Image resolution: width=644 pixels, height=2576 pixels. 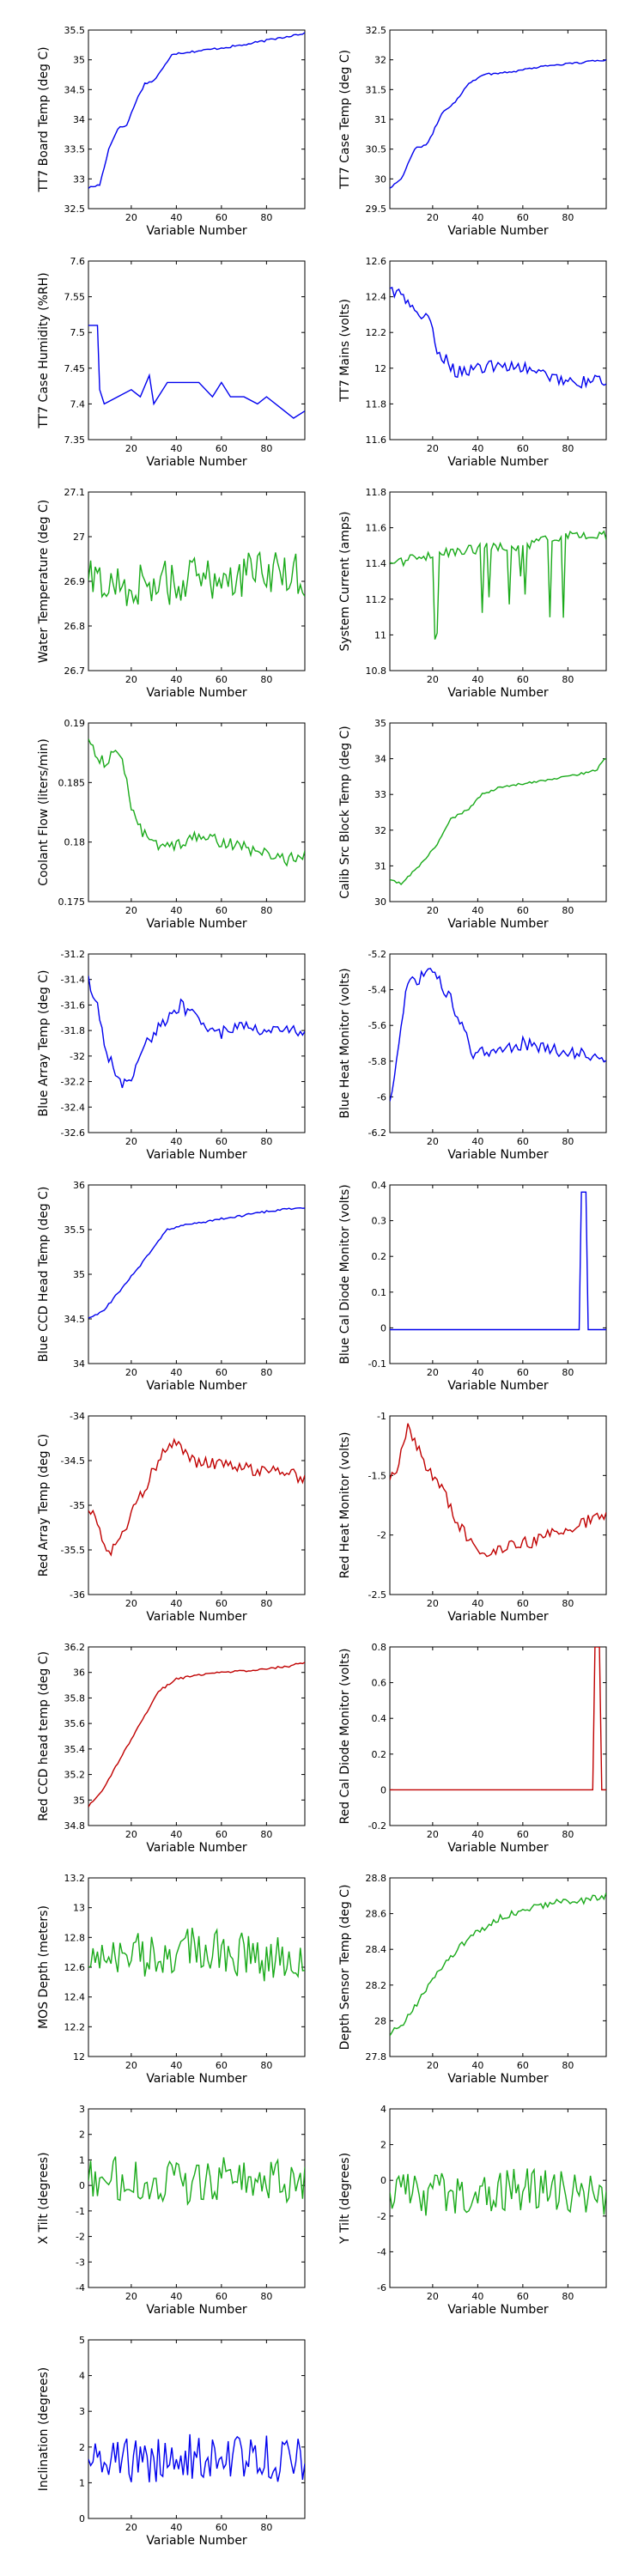 What do you see at coordinates (75, 149) in the screenshot?
I see `y-tick-label: 33.5` at bounding box center [75, 149].